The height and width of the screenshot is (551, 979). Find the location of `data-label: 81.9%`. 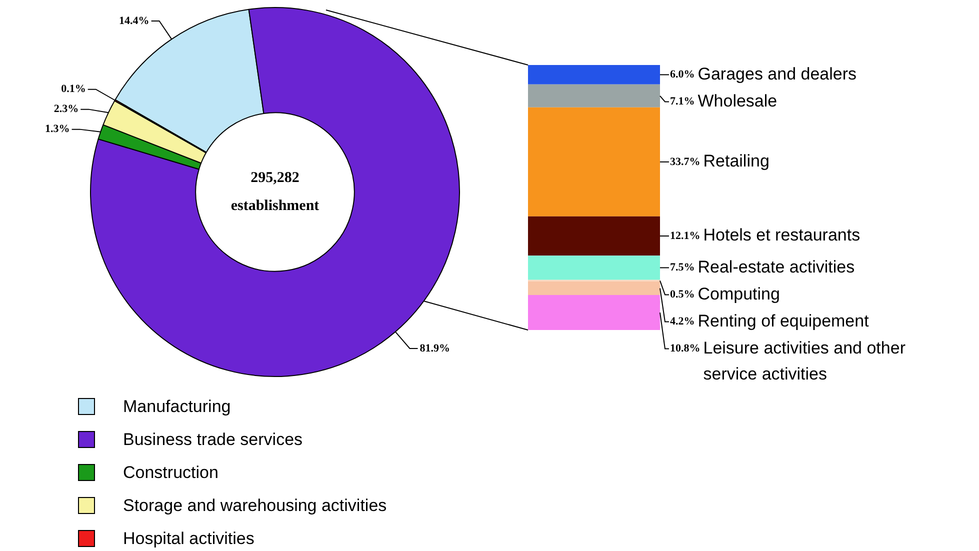

data-label: 81.9% is located at coordinates (435, 348).